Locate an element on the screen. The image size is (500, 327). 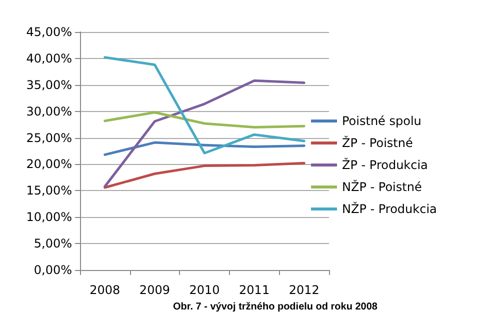
y-tick-label: 10,00% is located at coordinates (49, 217).